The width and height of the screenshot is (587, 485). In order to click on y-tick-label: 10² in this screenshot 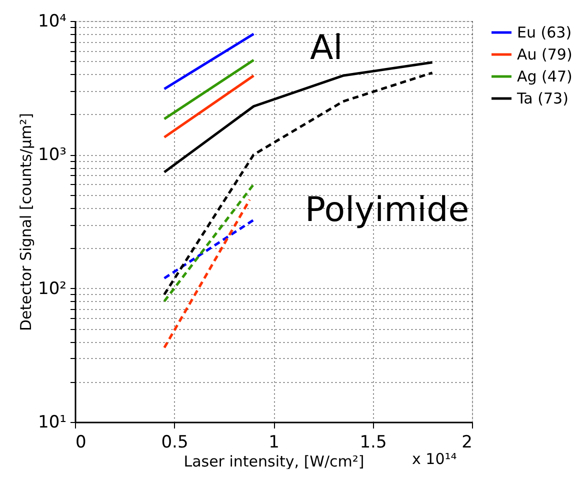, I will do `click(52, 288)`.